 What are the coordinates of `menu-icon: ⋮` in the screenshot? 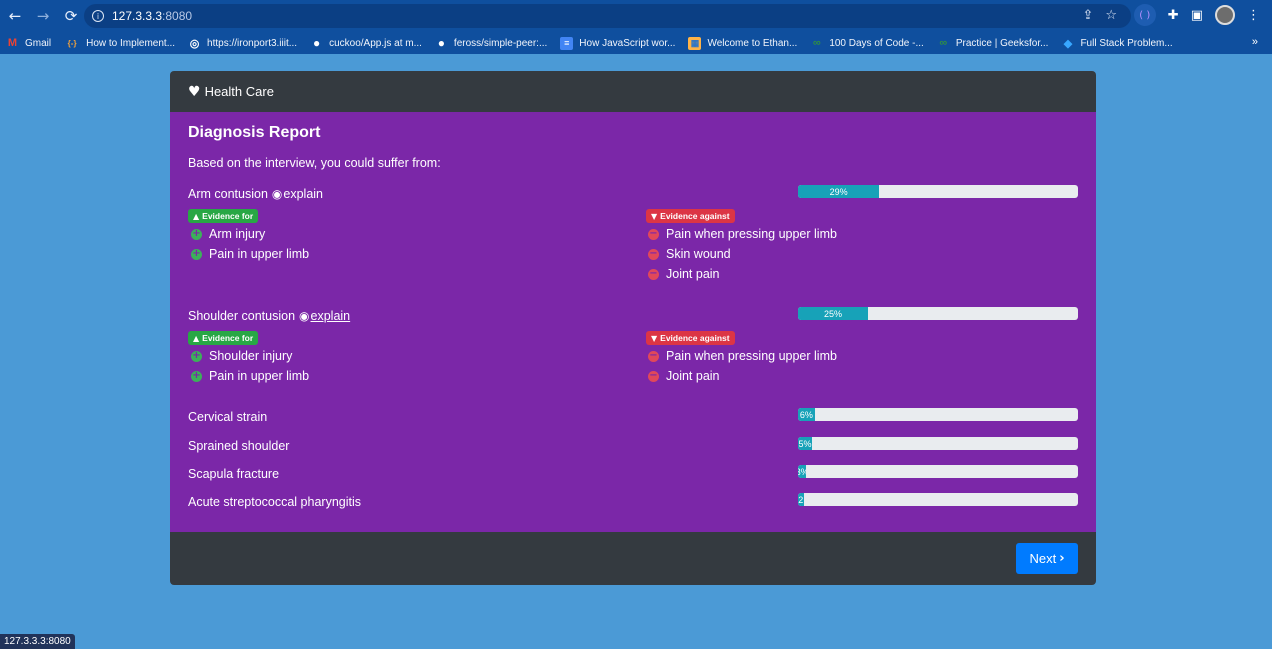 It's located at (1253, 15).